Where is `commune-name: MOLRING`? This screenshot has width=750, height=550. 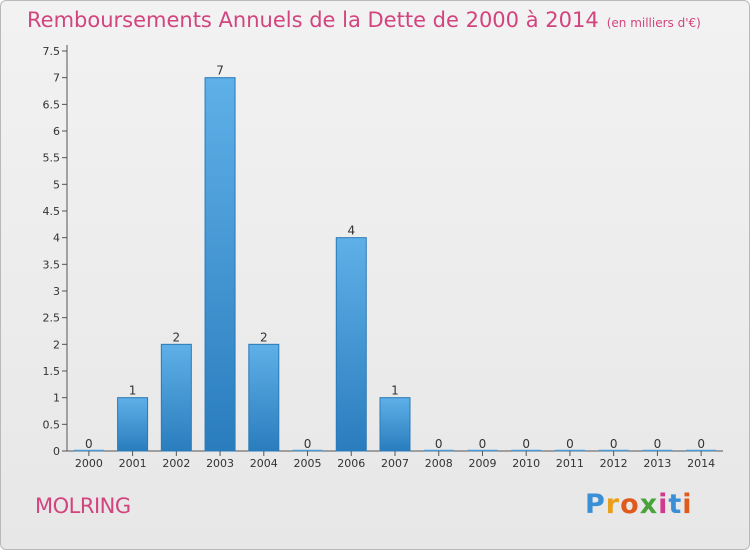
commune-name: MOLRING is located at coordinates (83, 506).